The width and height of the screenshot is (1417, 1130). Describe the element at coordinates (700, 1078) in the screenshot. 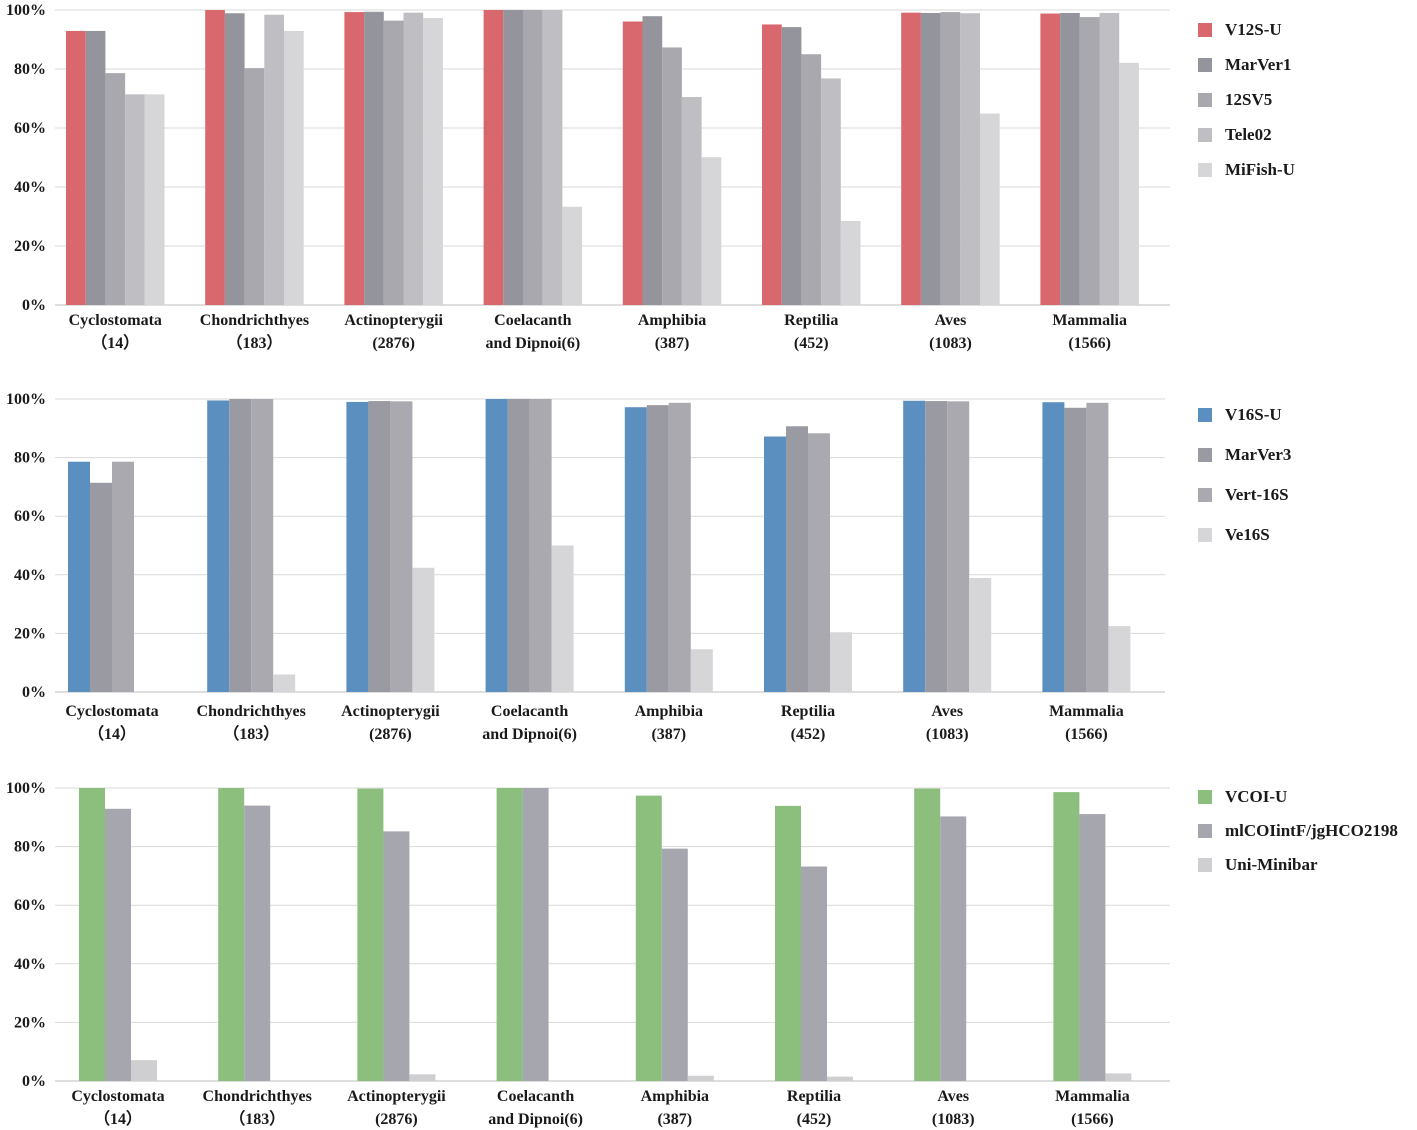

I see `bar-uni-minibar-amphibia` at that location.